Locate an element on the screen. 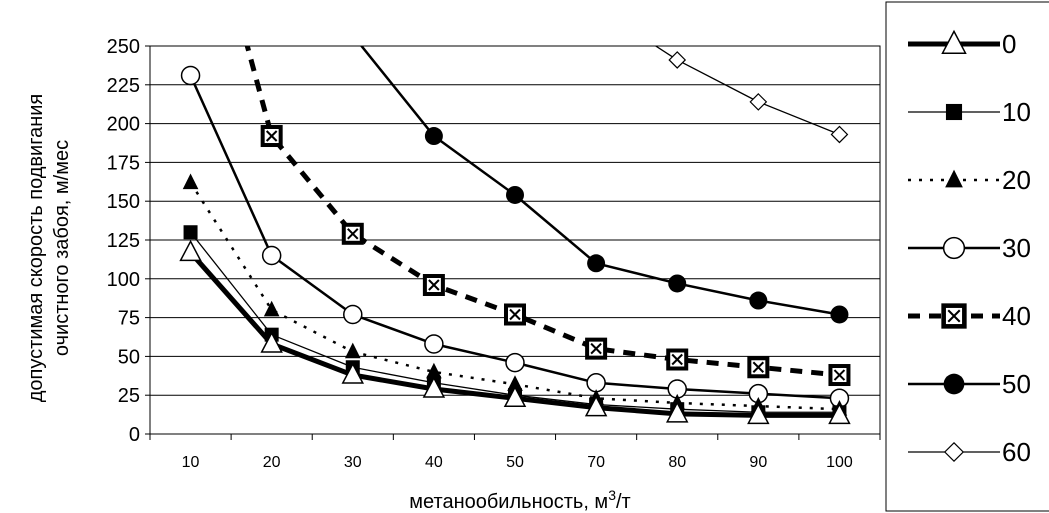 The height and width of the screenshot is (513, 1049). y-tick-label: 150 is located at coordinates (123, 202).